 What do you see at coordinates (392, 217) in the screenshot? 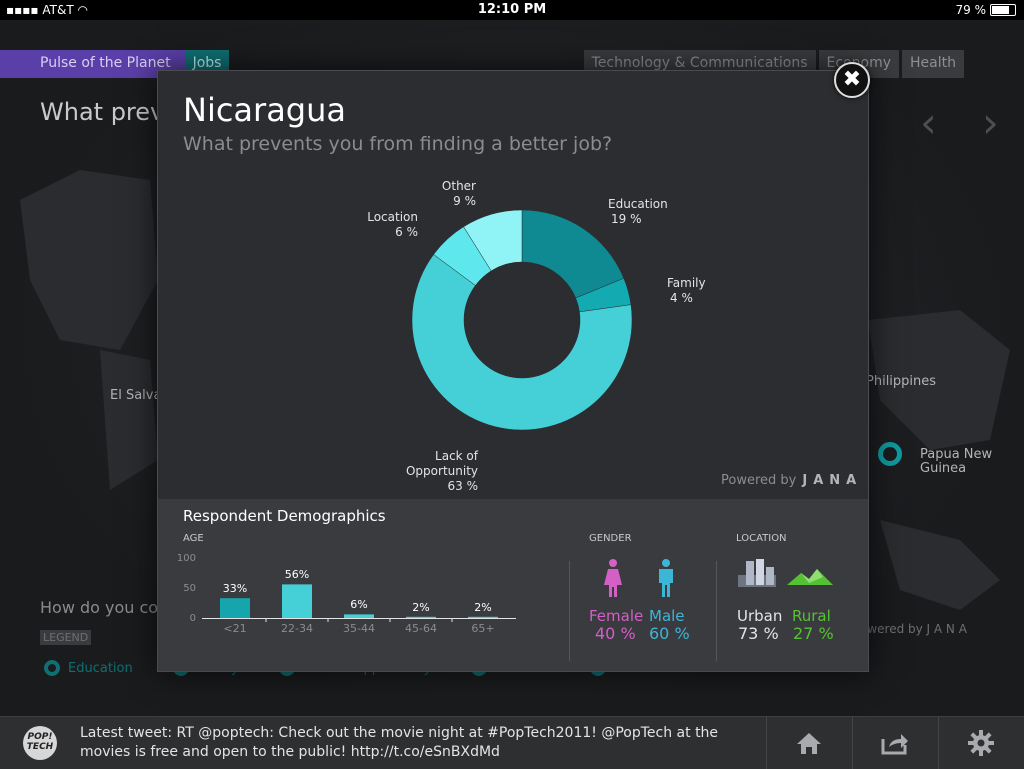
I see `slice-name: Location` at bounding box center [392, 217].